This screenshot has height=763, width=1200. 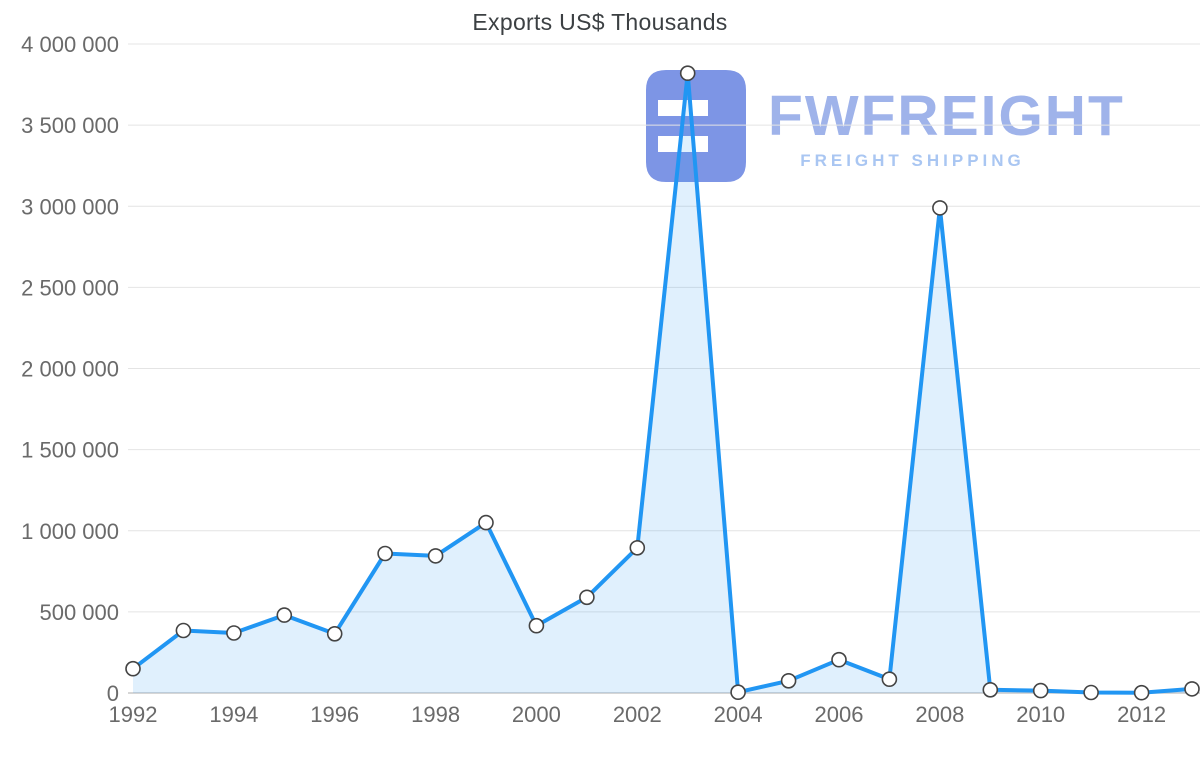 What do you see at coordinates (70, 125) in the screenshot?
I see `y-tick-label: 3 500 000` at bounding box center [70, 125].